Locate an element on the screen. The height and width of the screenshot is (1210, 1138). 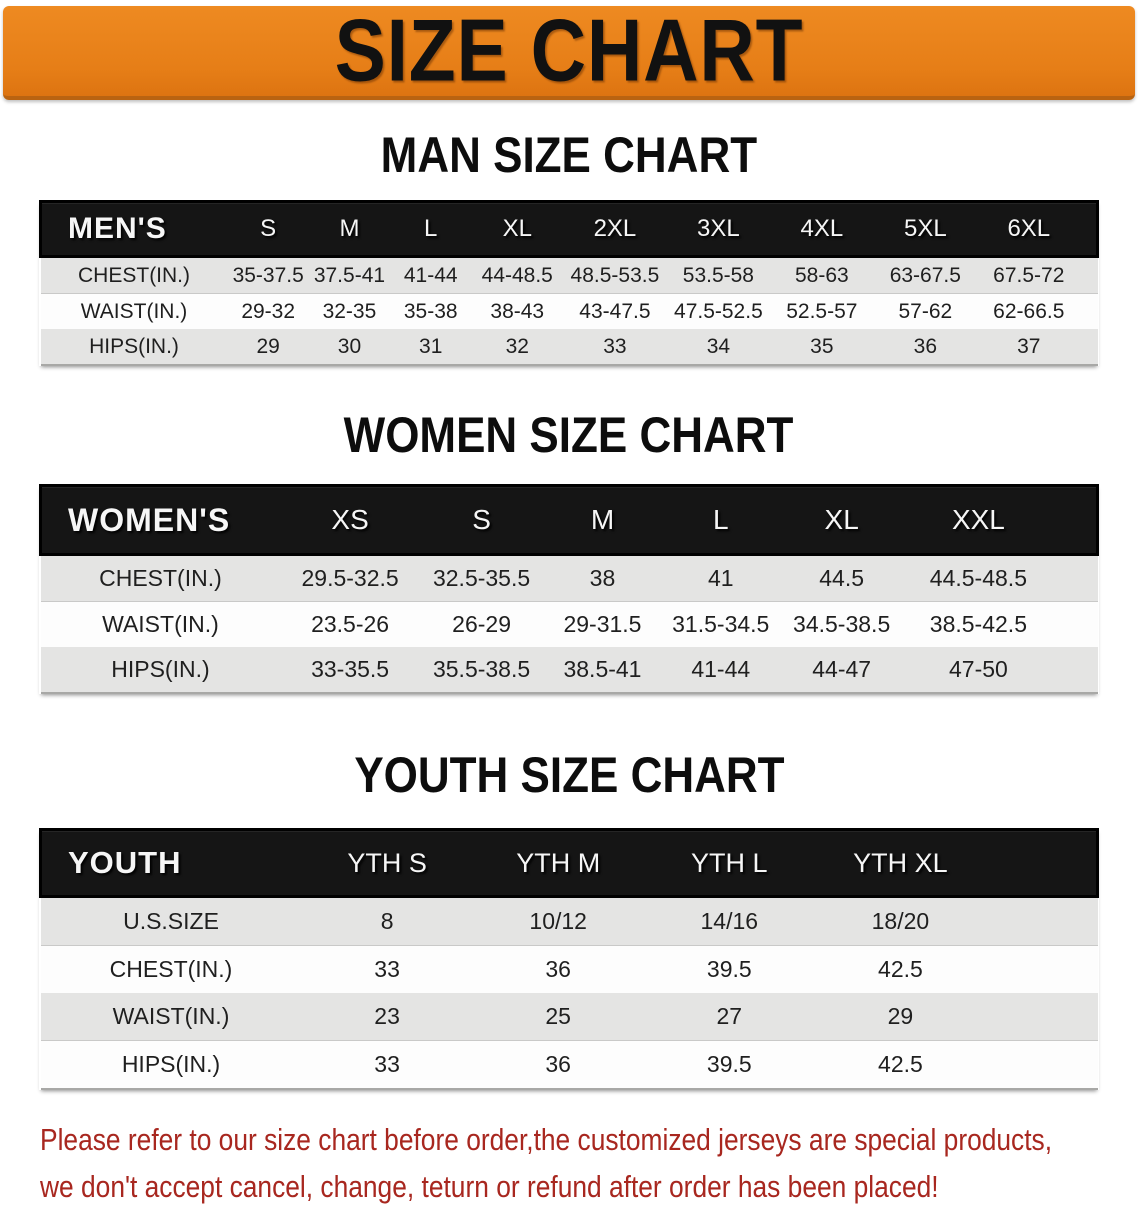
size-value-cell: 29-31.5 is located at coordinates (602, 624).